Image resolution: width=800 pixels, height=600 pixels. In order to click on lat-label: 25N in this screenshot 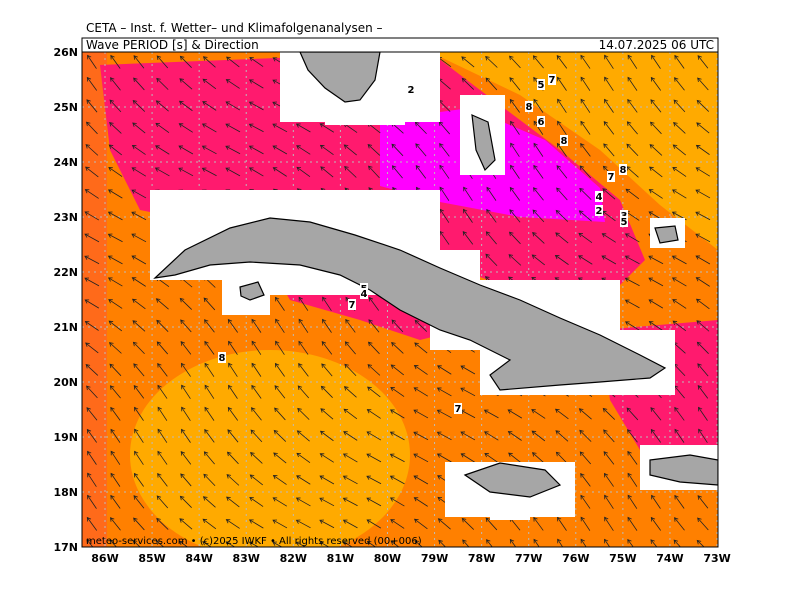, I will do `click(65, 107)`.